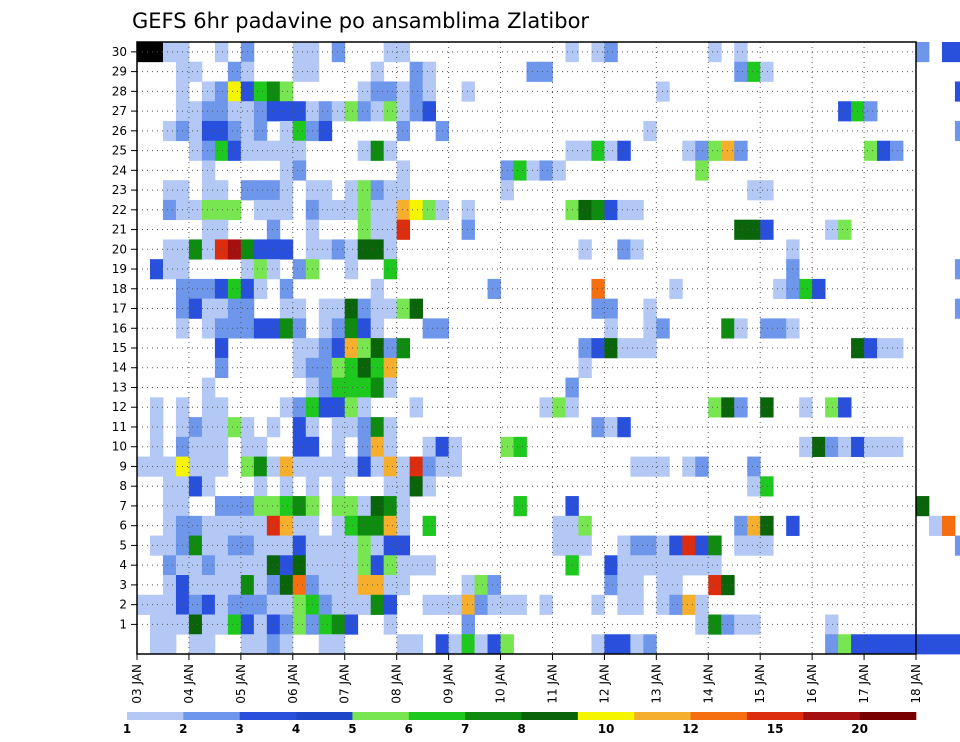 The image size is (960, 742). Describe the element at coordinates (123, 545) in the screenshot. I see `y-tick-label: 5` at that location.